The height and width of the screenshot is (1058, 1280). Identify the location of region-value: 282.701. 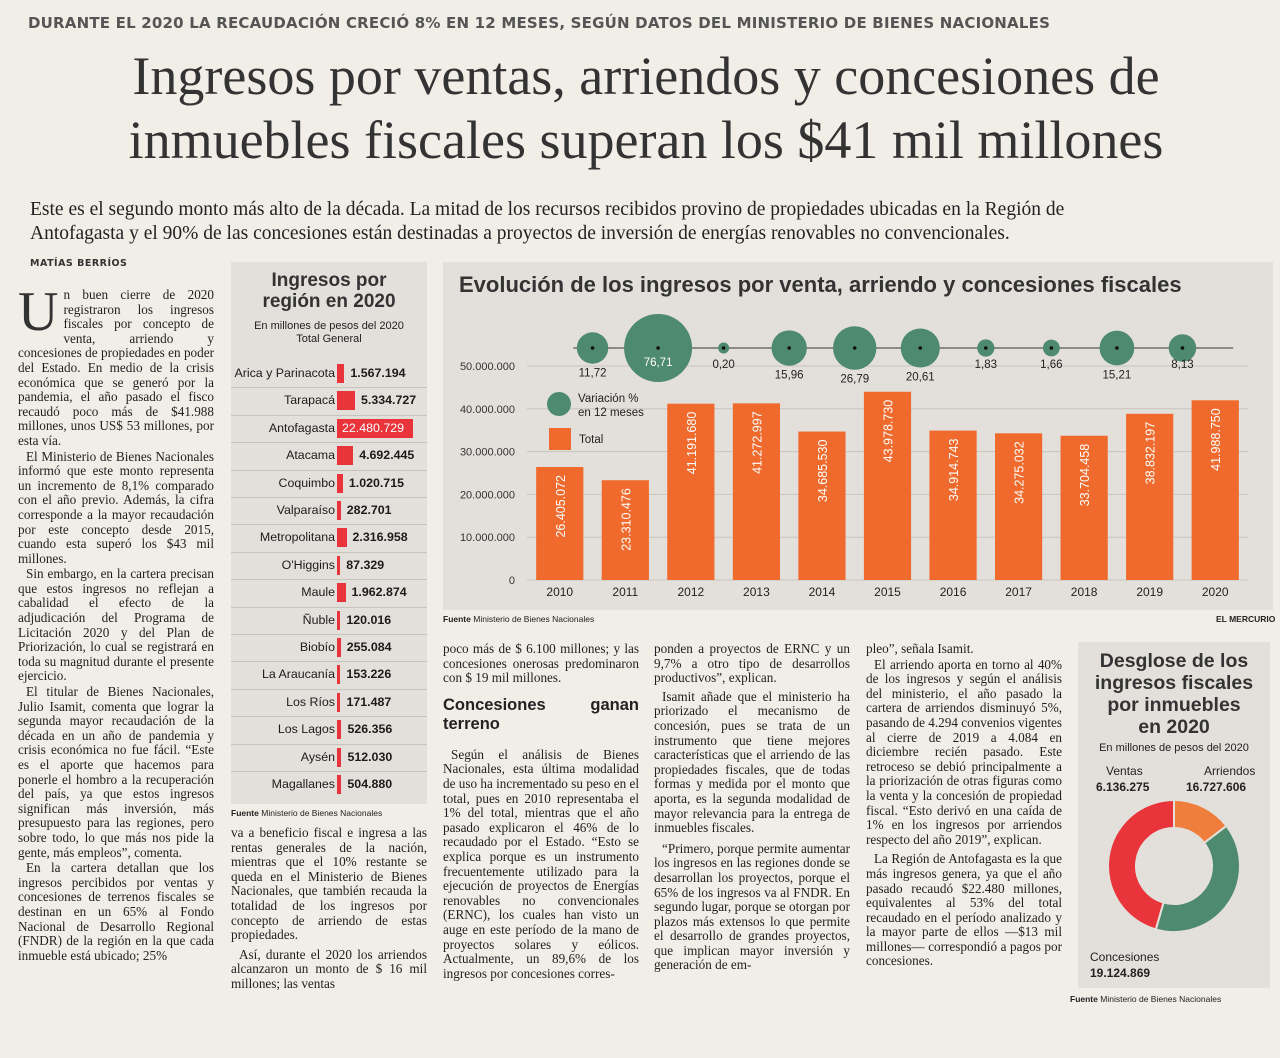
(369, 510).